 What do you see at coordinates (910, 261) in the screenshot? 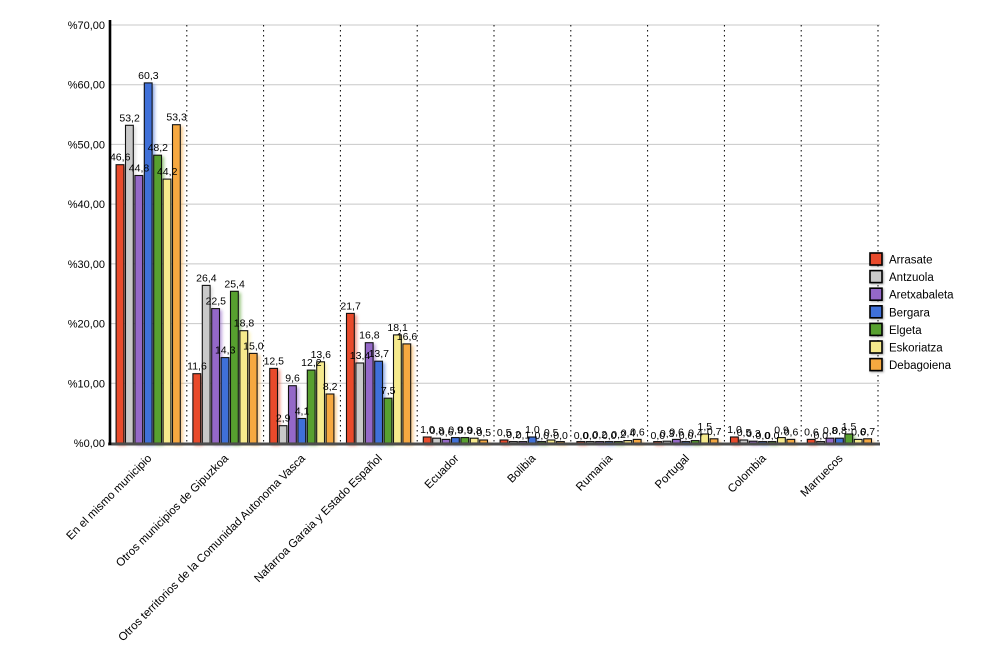
I see `legend-label: Arrasate` at bounding box center [910, 261].